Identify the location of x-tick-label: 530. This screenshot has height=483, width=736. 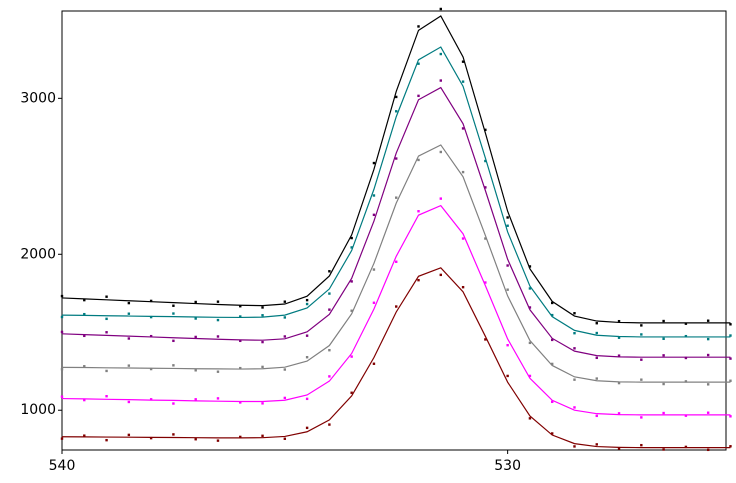
(507, 466).